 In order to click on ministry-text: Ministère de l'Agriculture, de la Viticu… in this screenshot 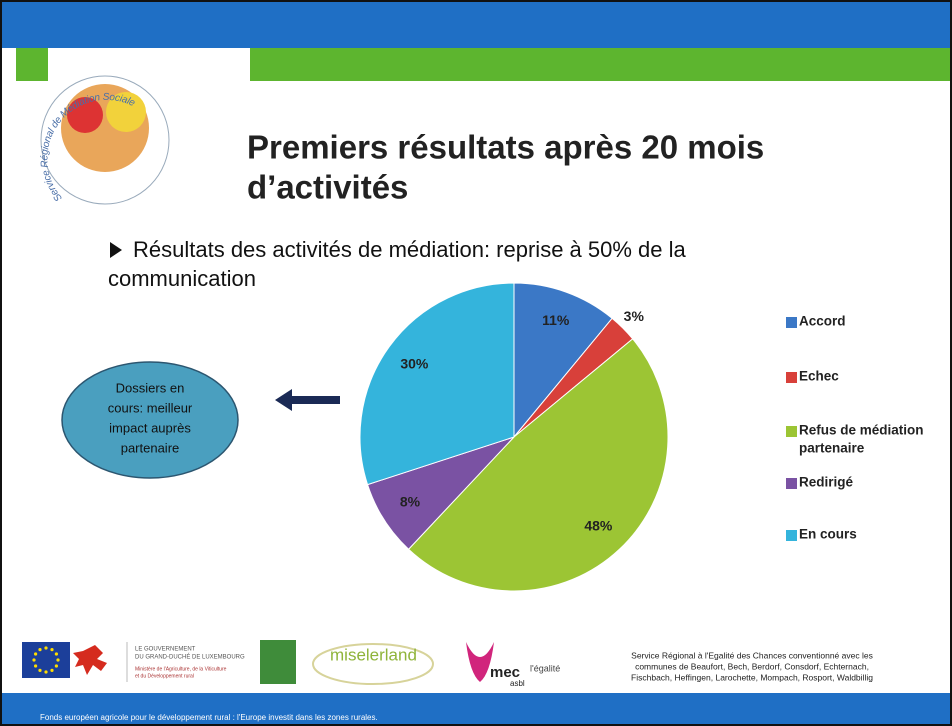, I will do `click(181, 669)`.